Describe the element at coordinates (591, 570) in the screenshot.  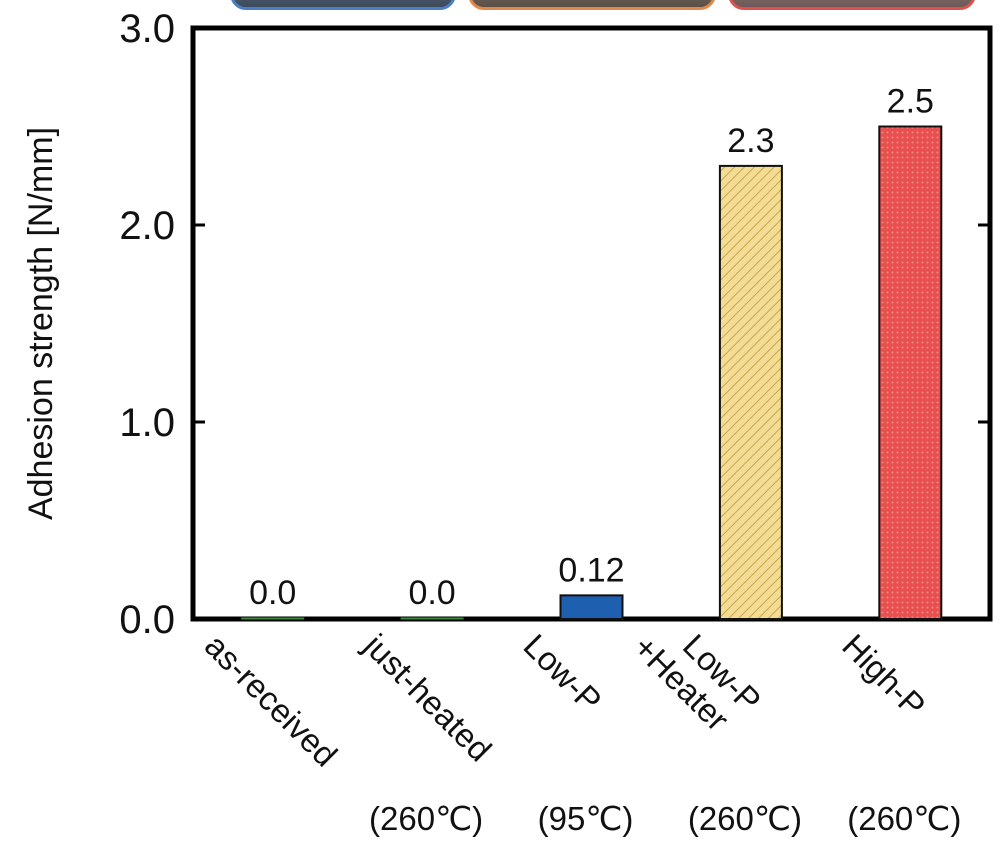
I see `data-label: 0.12` at that location.